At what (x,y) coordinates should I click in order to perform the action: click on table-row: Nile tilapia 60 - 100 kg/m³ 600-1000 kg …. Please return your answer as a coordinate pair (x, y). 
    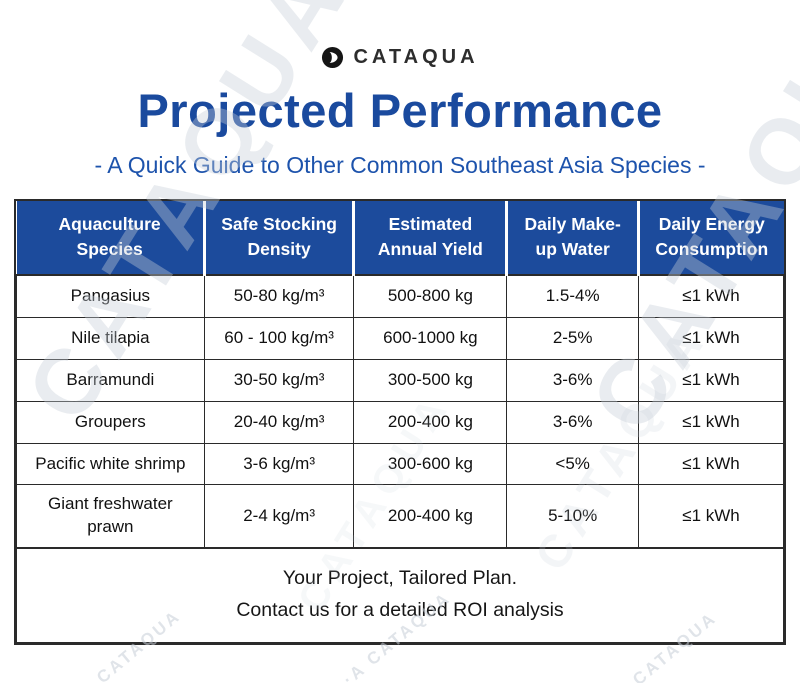
    Looking at the image, I should click on (400, 338).